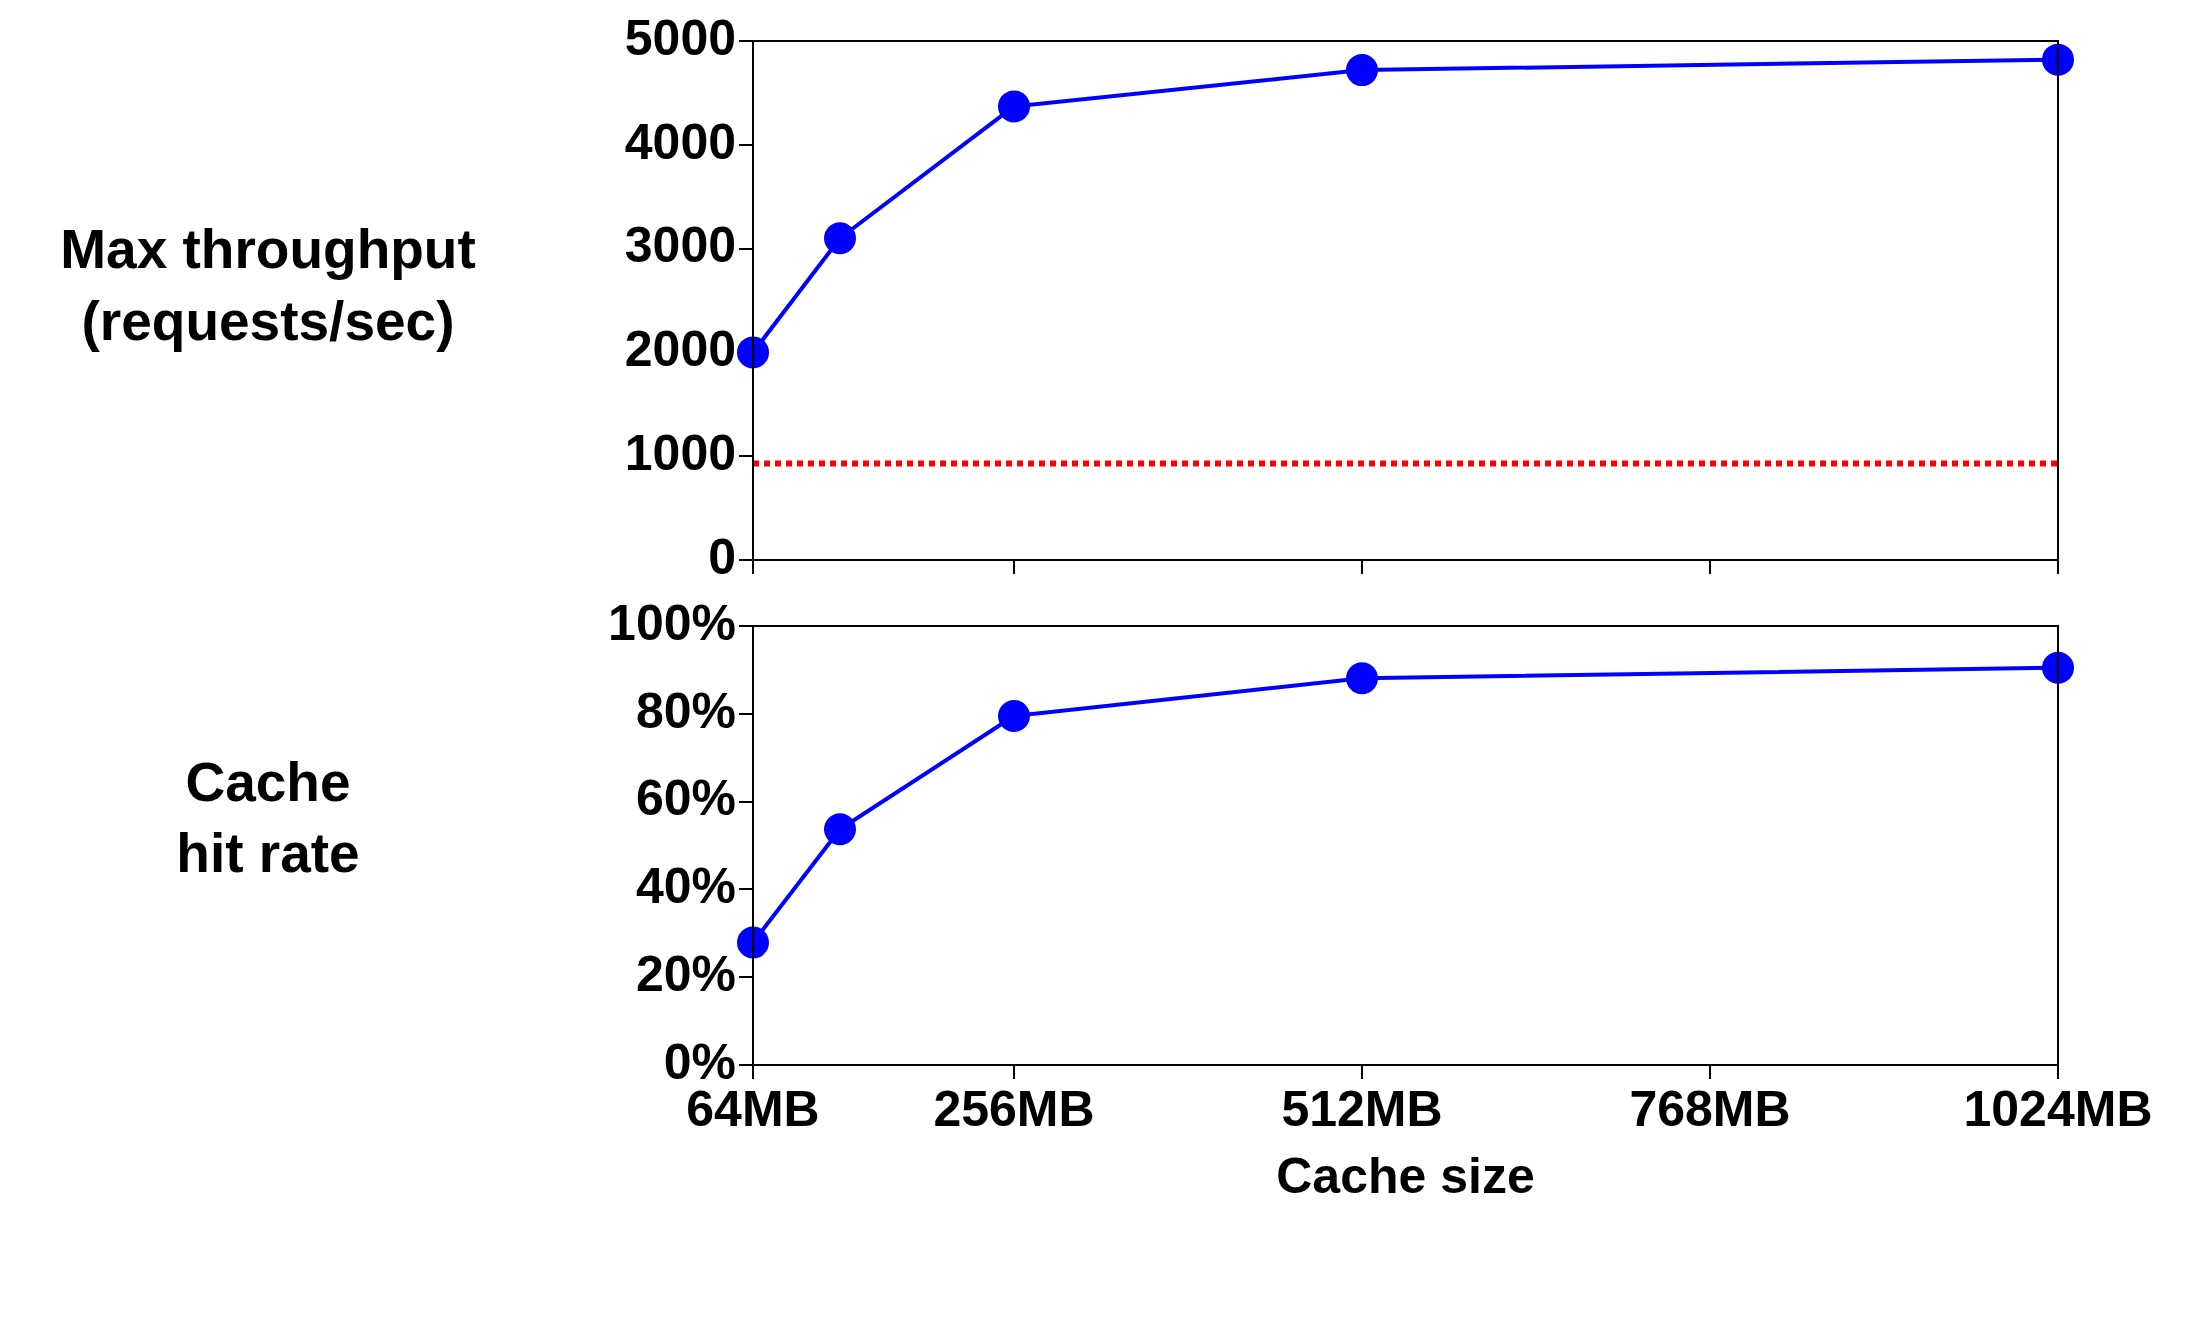 The width and height of the screenshot is (2191, 1320). I want to click on y-tick-label: 100%, so click(672, 622).